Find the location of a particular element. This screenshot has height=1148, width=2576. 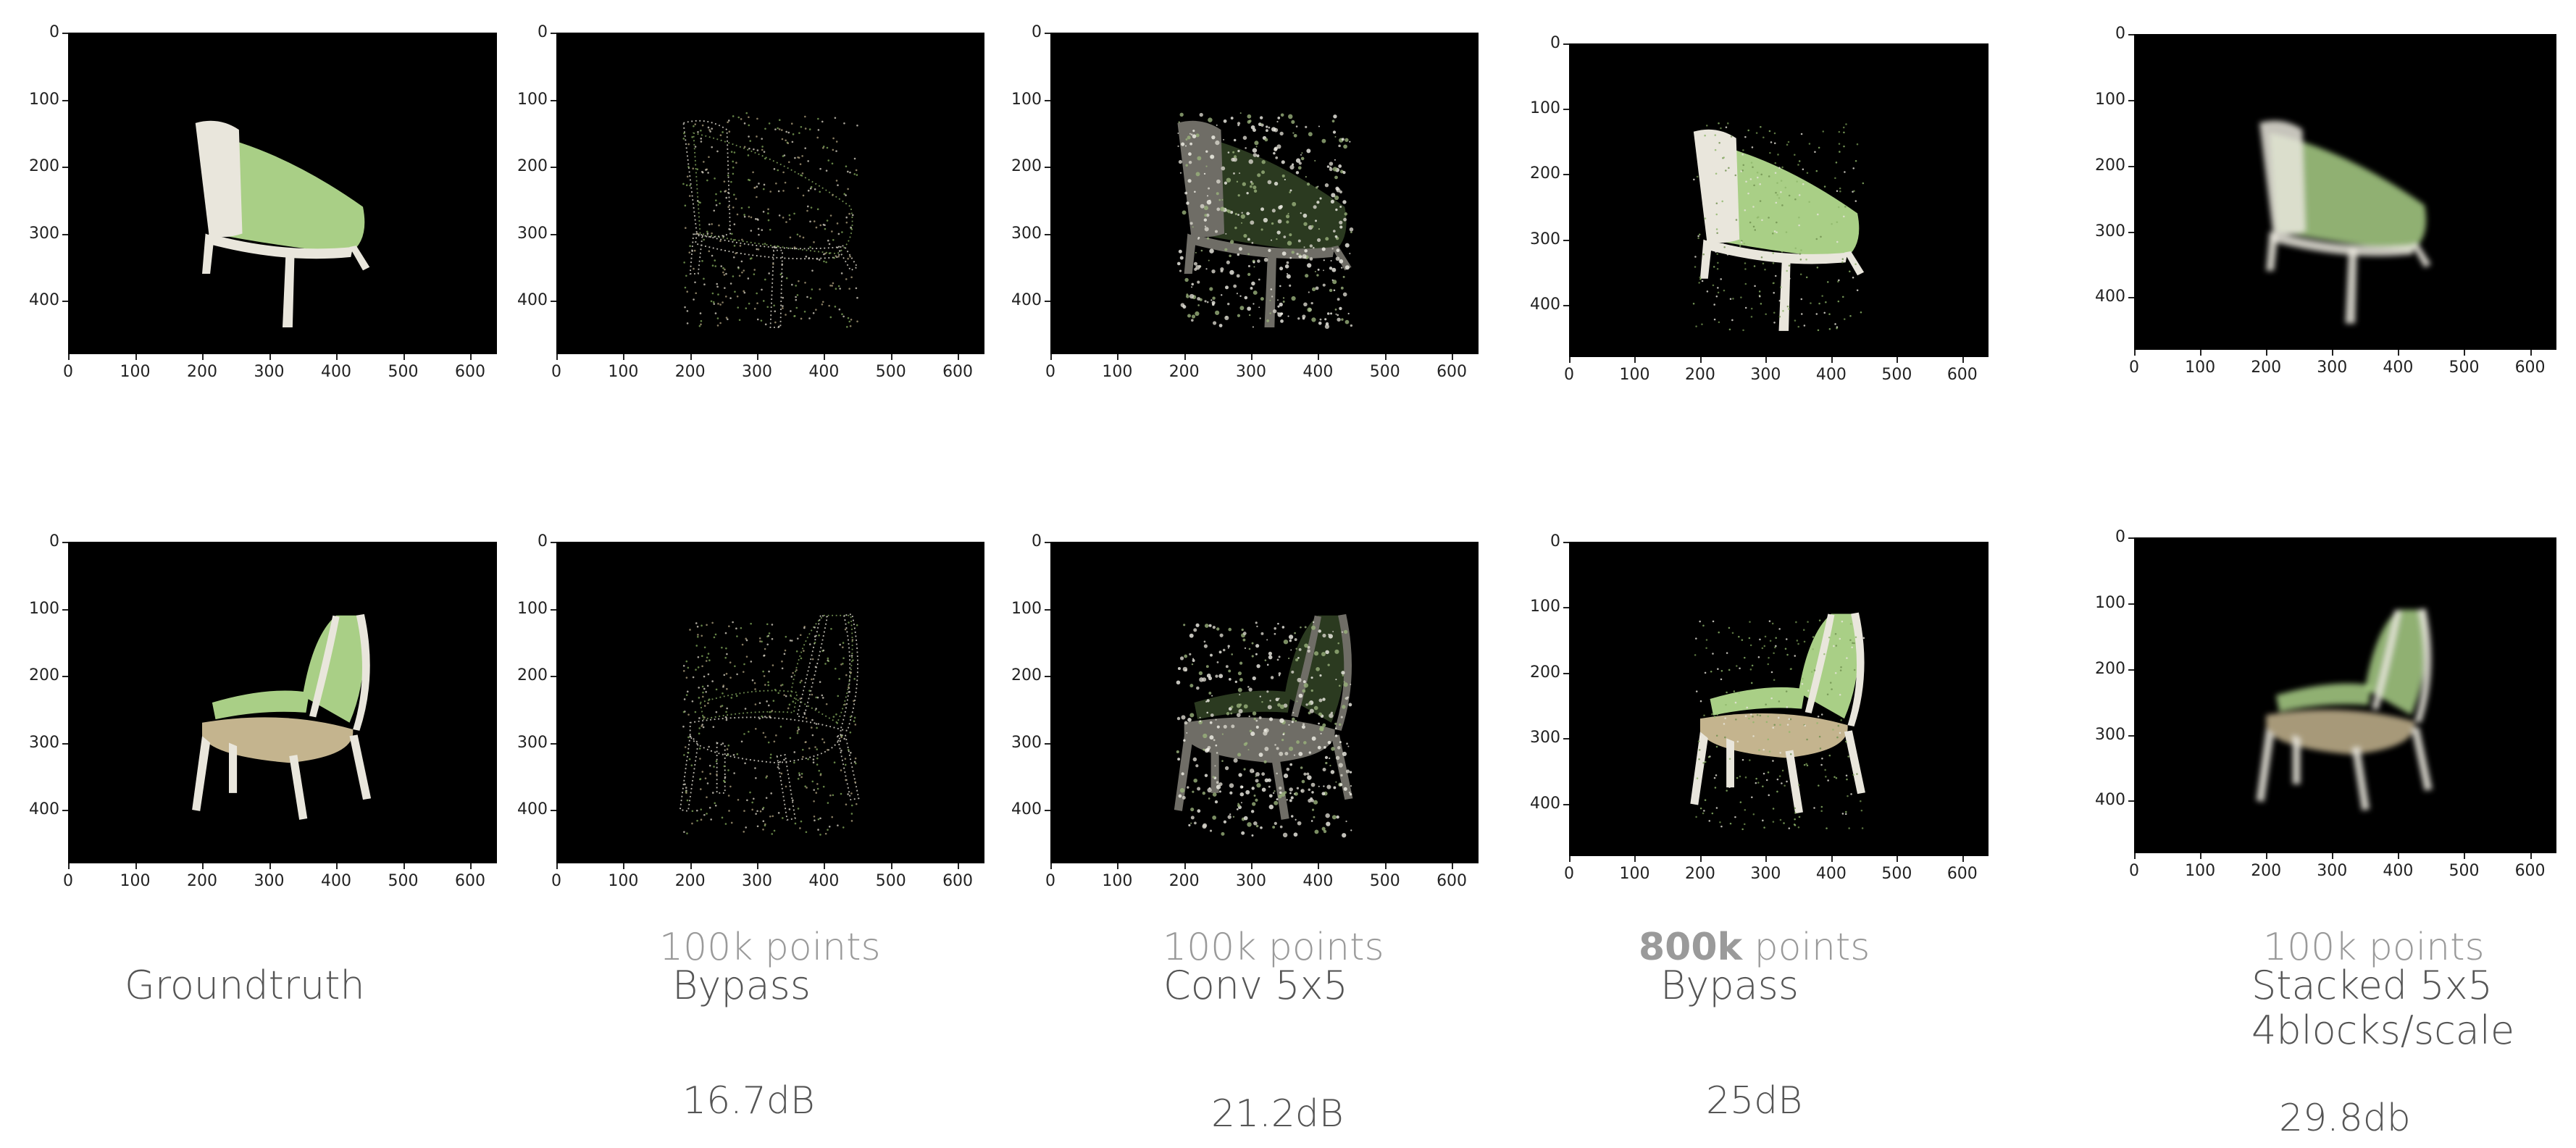

render-image is located at coordinates (282, 702).